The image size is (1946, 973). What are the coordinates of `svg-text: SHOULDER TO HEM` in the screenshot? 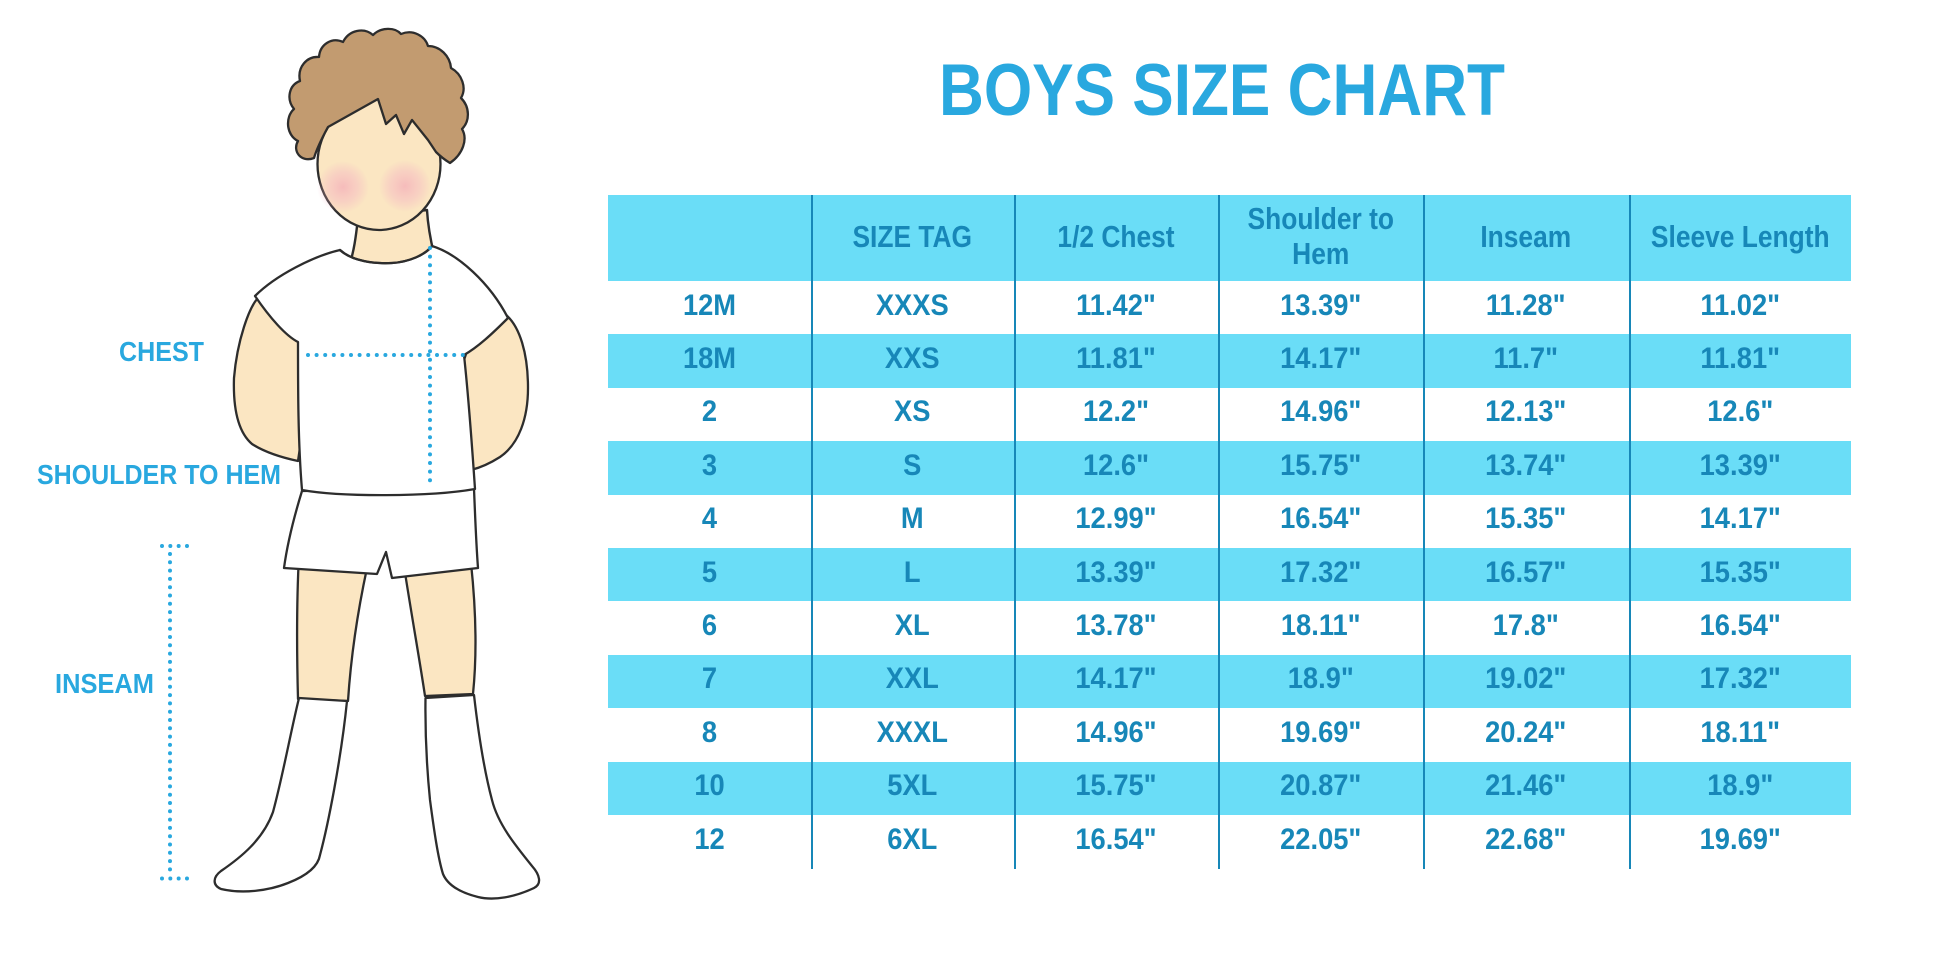 It's located at (159, 474).